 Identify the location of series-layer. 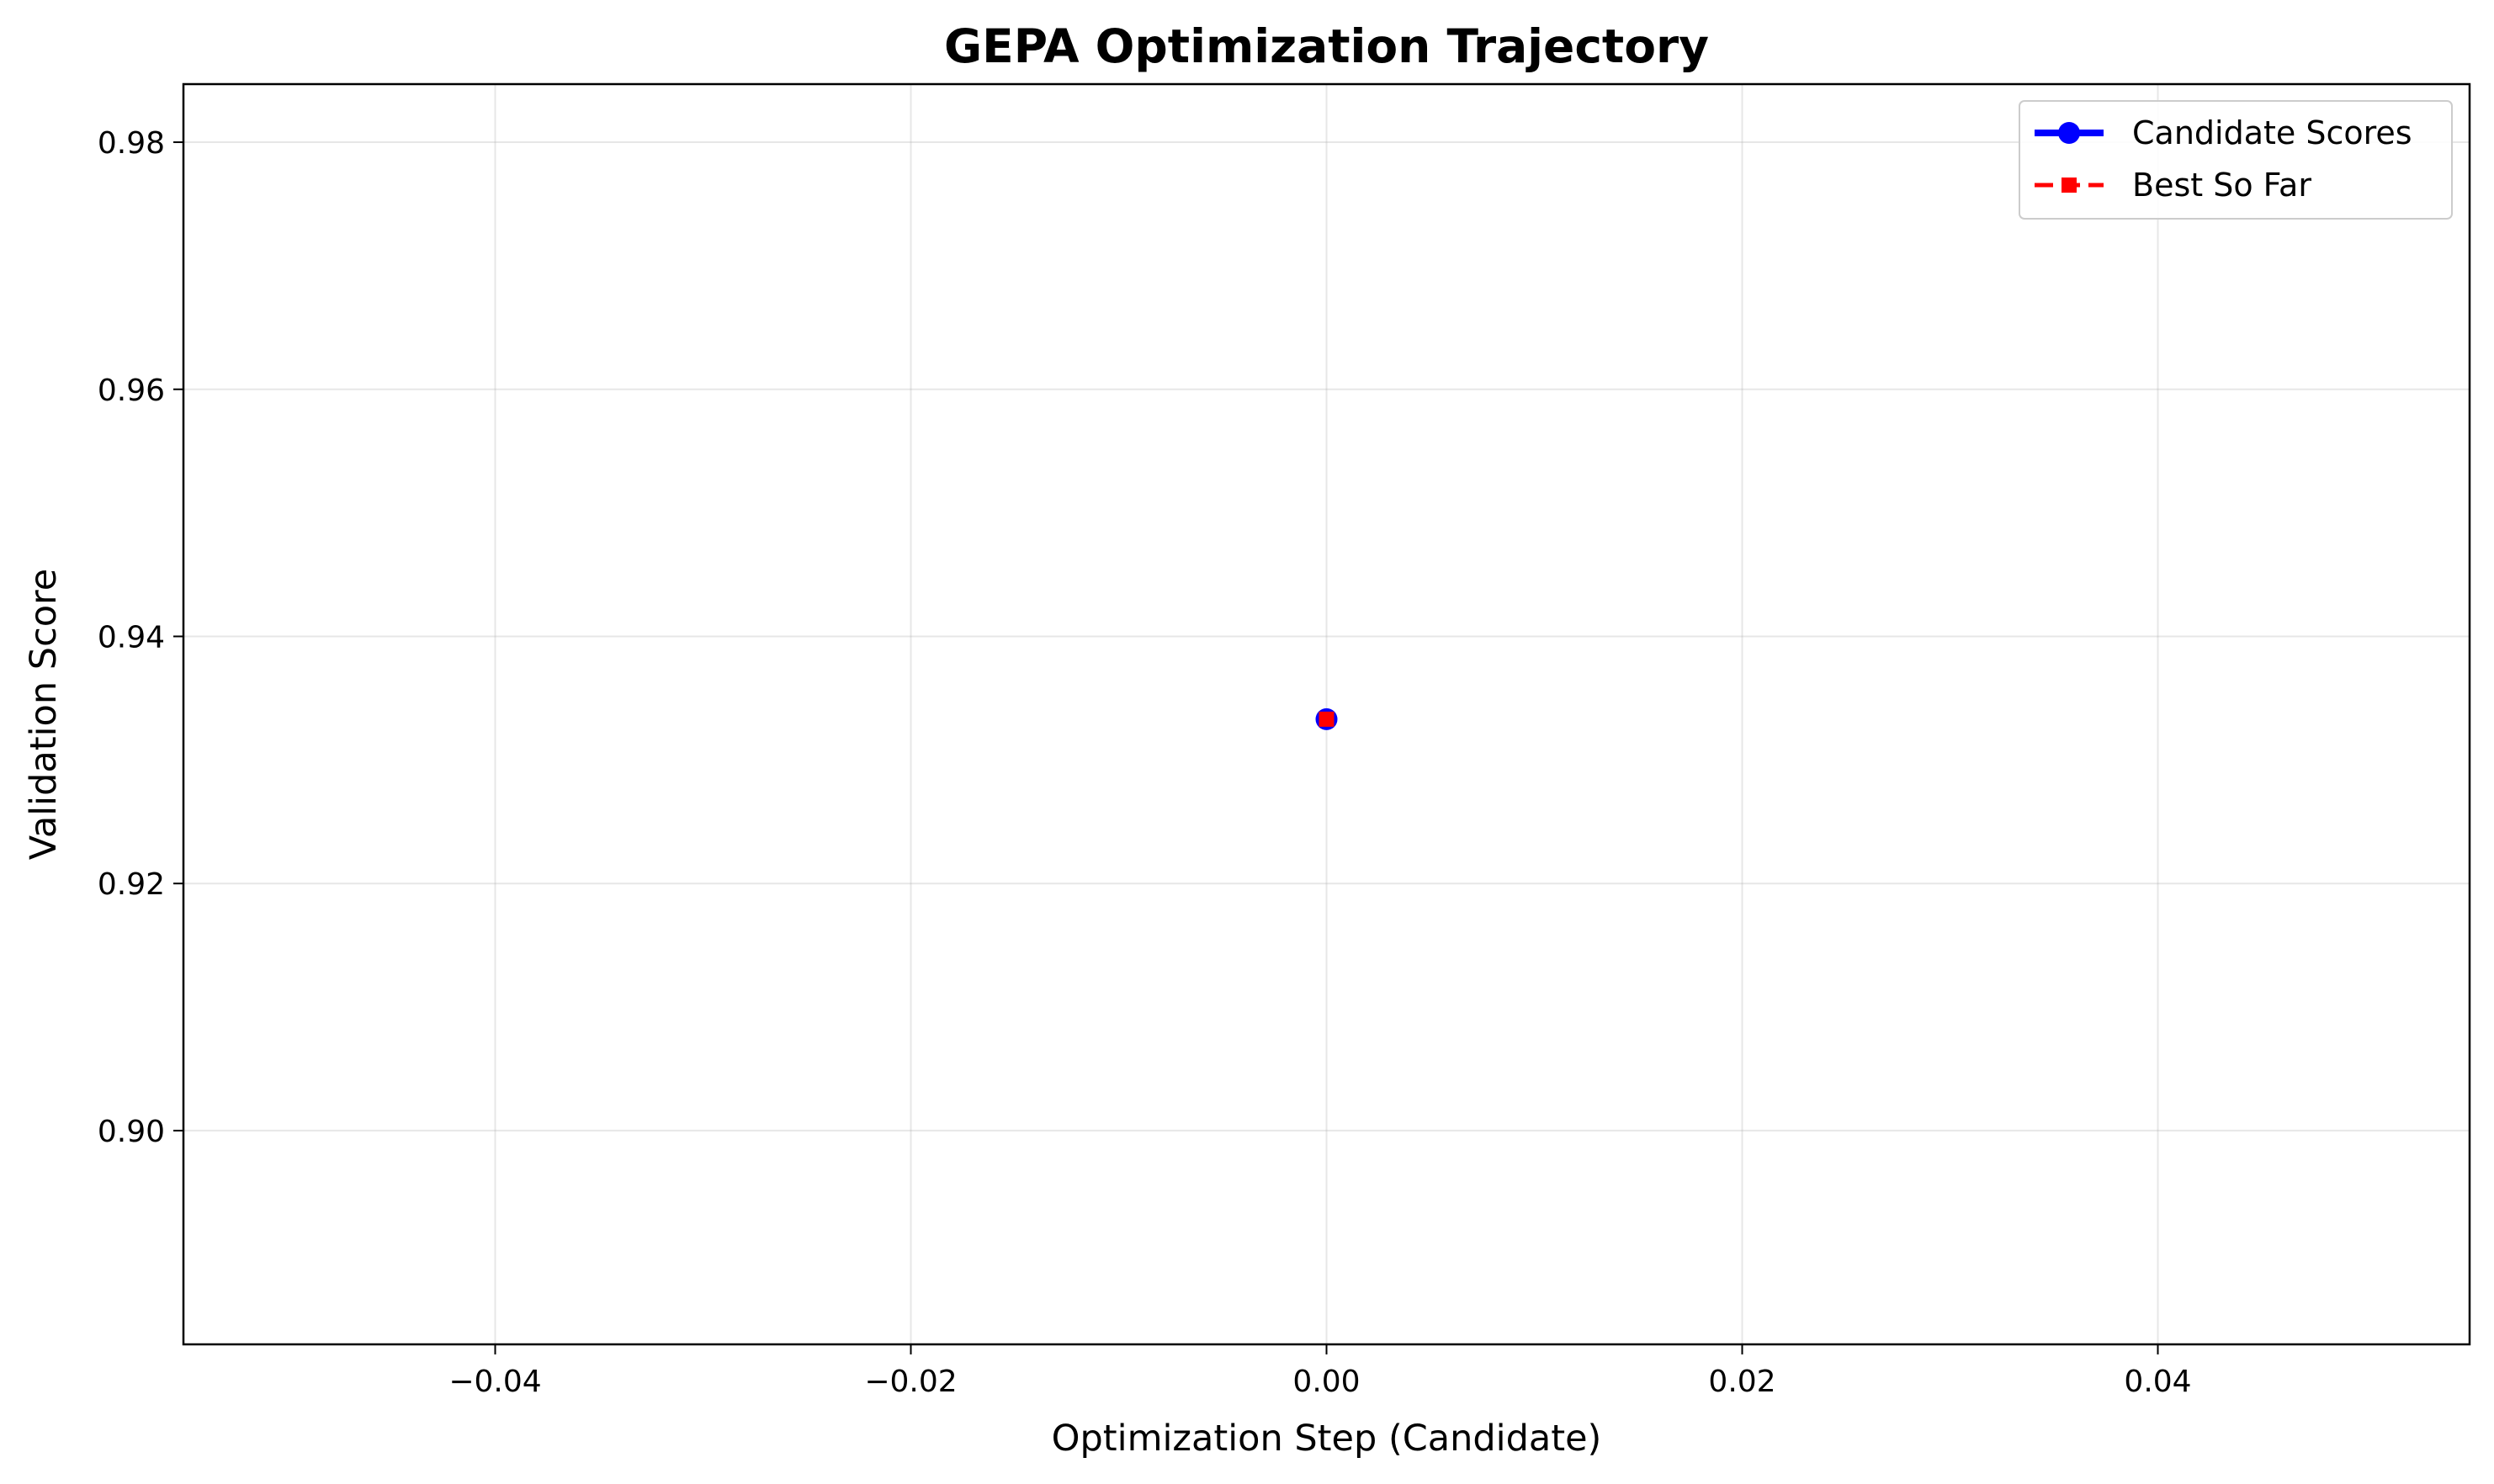
(1327, 719).